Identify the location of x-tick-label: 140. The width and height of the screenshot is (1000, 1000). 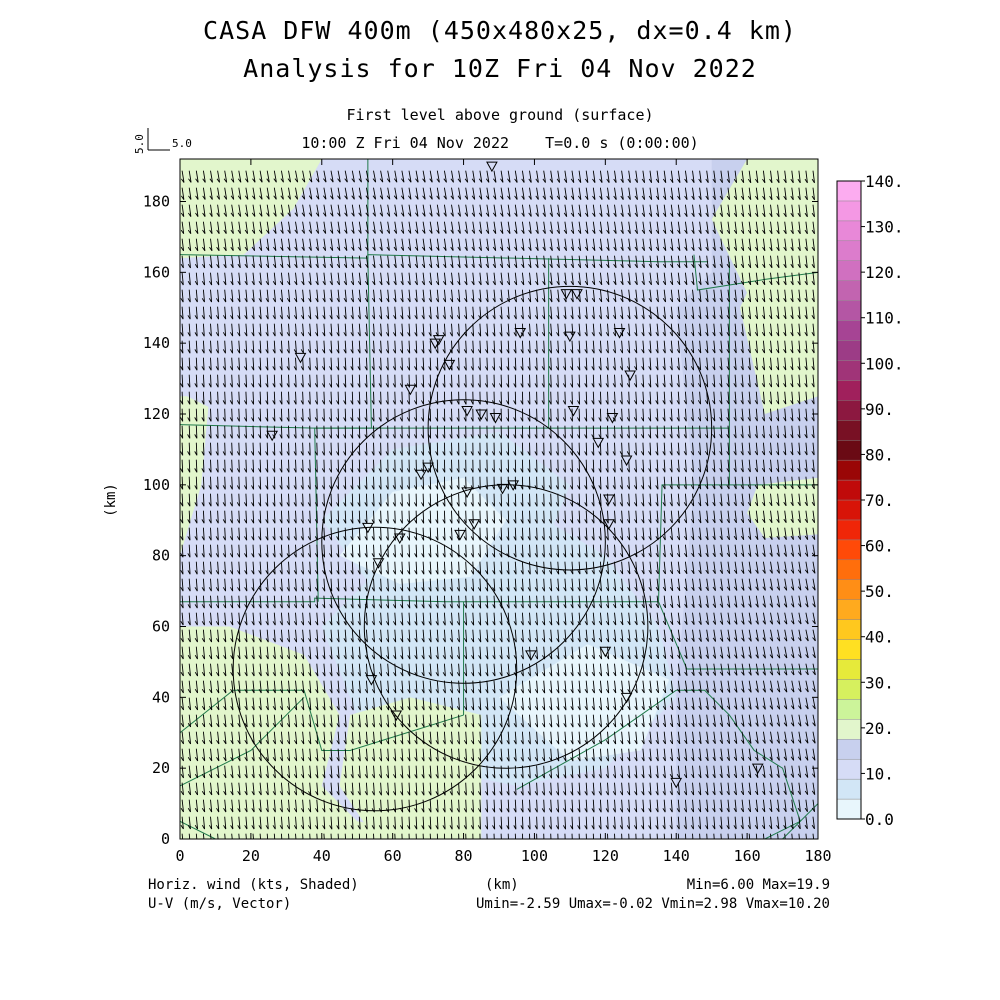
(676, 856).